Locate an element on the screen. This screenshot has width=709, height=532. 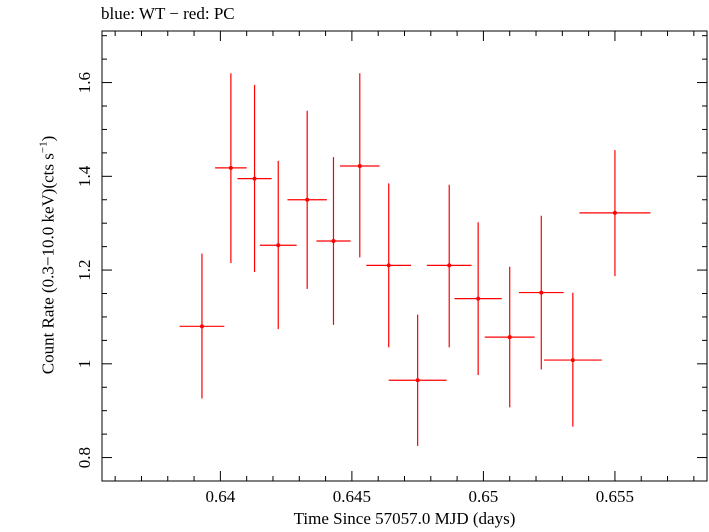
chart-title: blue: WT − red: PC is located at coordinates (168, 13).